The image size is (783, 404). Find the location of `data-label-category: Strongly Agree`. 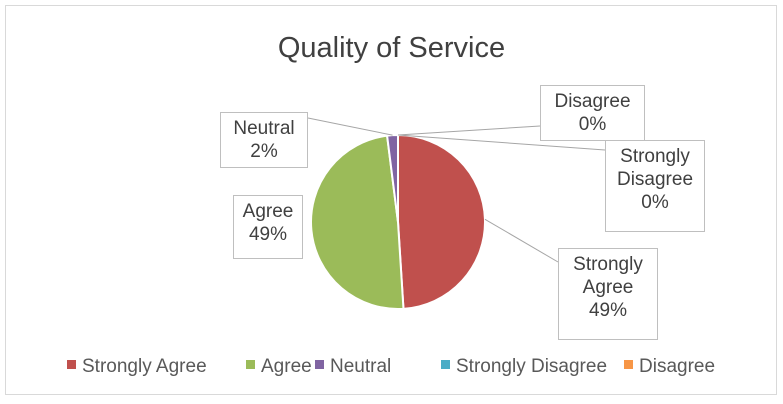

data-label-category: Strongly Agree is located at coordinates (608, 276).